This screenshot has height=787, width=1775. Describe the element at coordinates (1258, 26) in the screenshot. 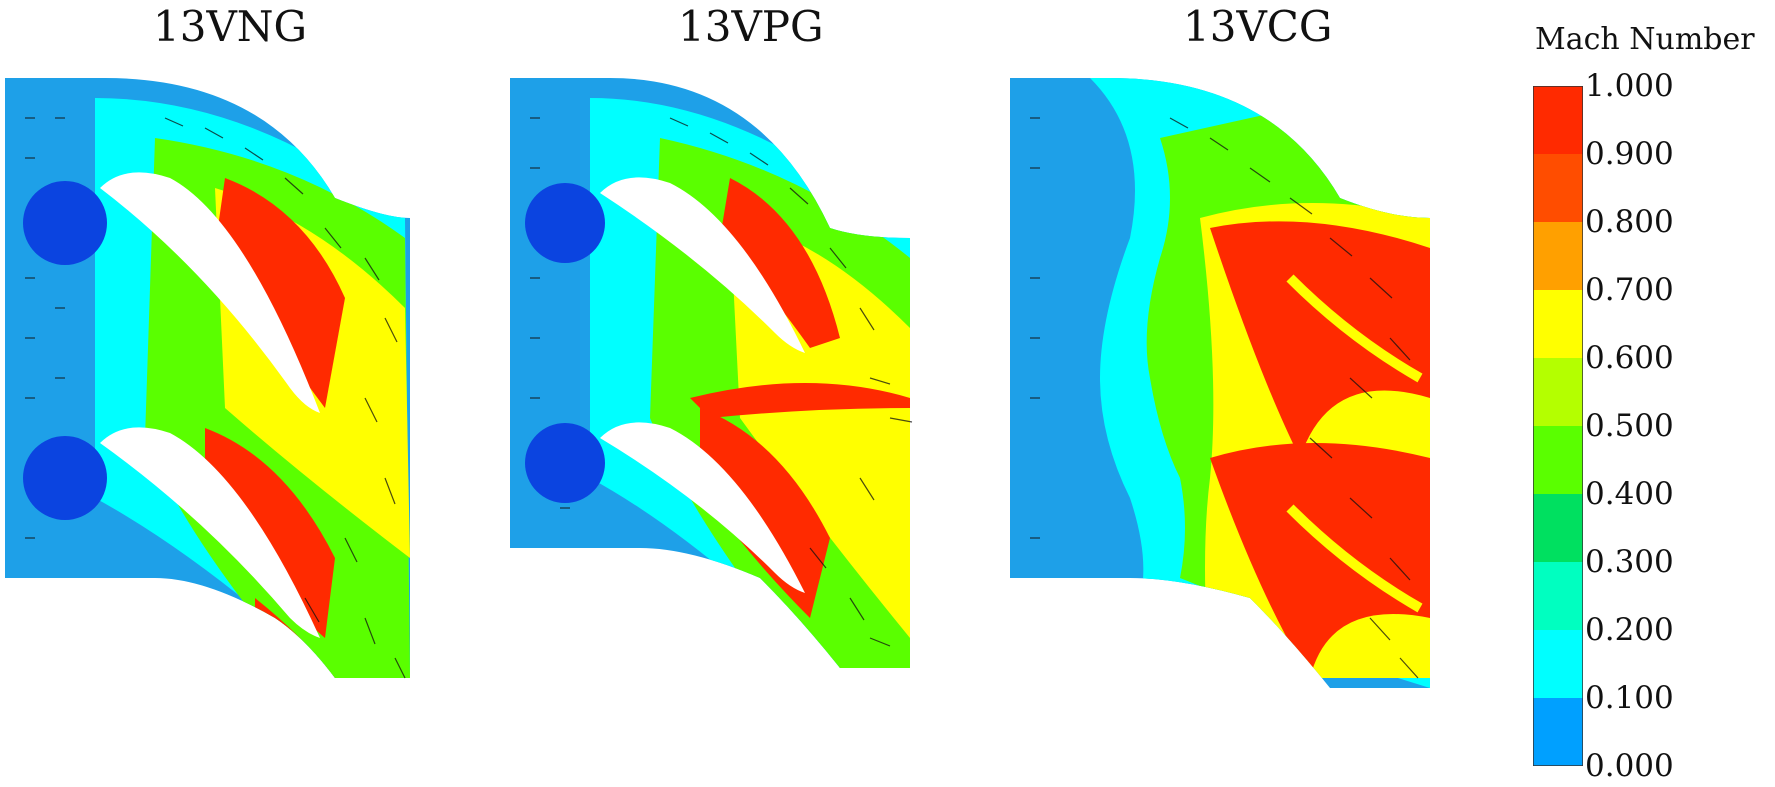

I see `panel-title-13vcg: 13VCG` at that location.